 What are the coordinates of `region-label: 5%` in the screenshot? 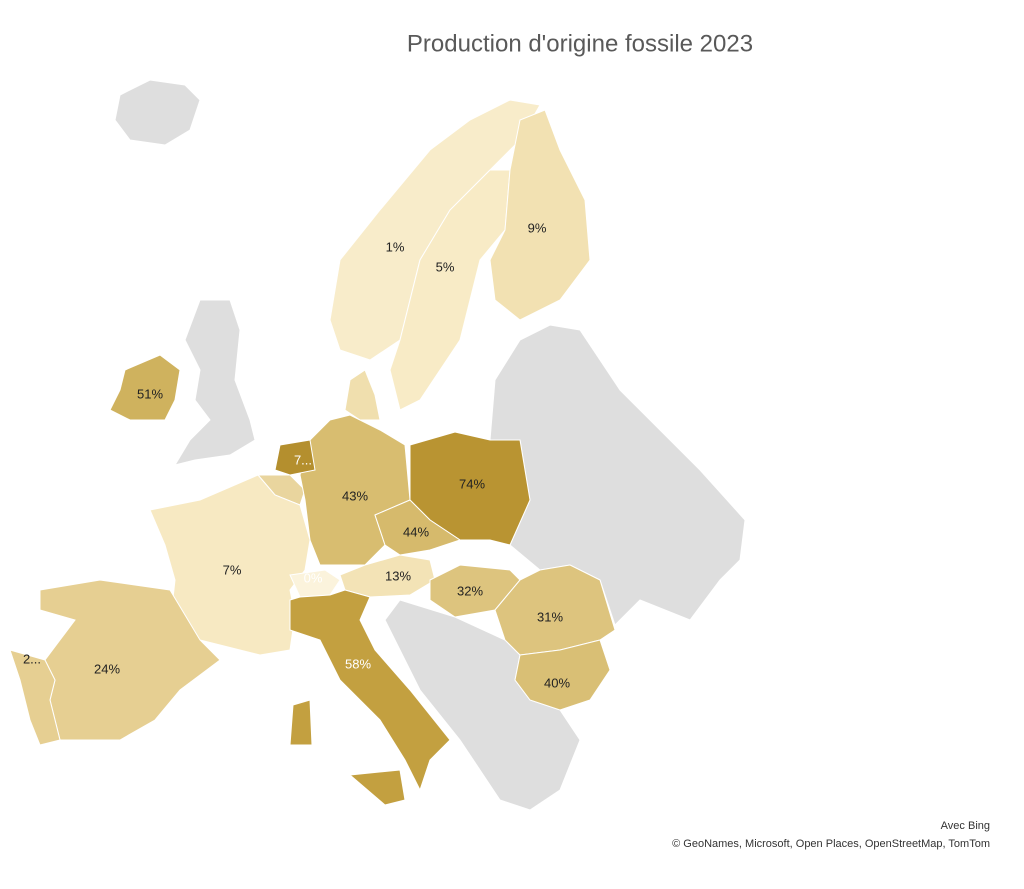 It's located at (445, 266).